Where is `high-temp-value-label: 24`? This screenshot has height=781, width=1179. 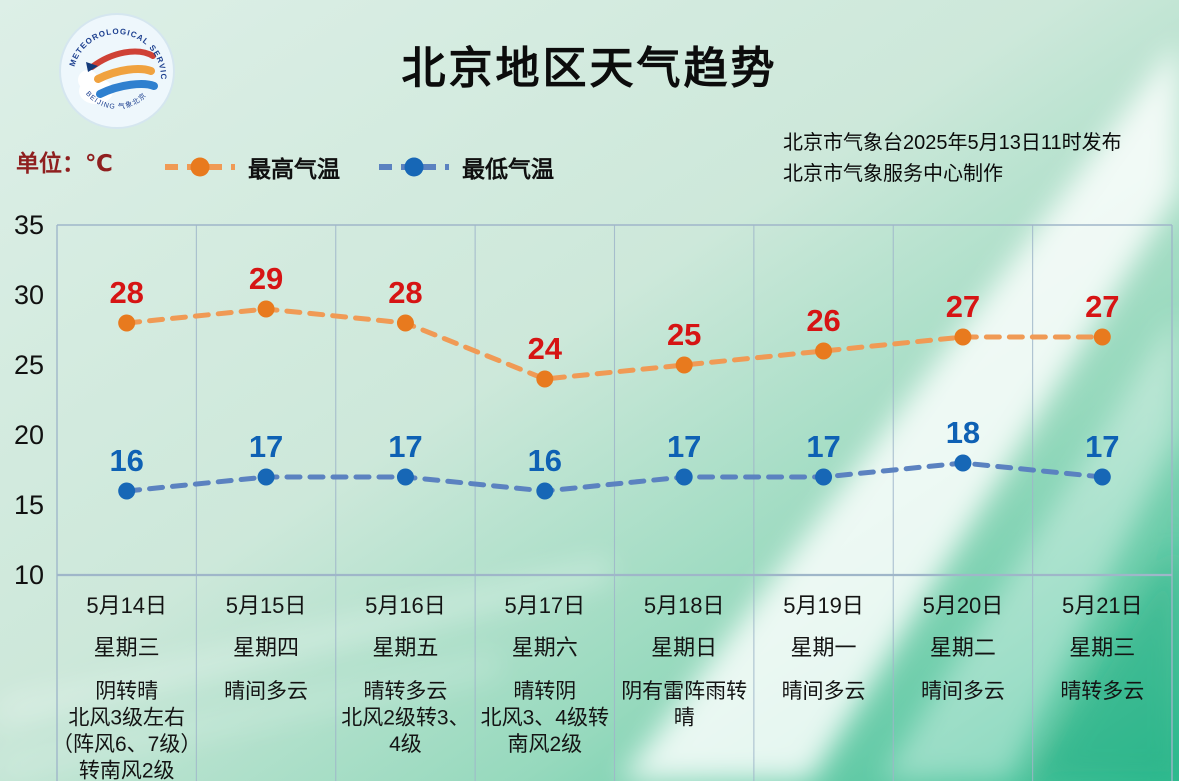
high-temp-value-label: 24 is located at coordinates (545, 348).